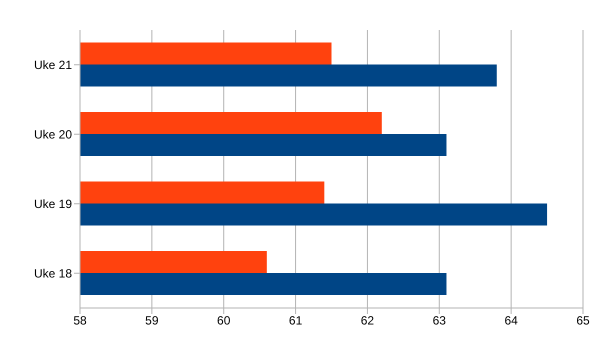  I want to click on y-tick-label: Uke 21, so click(53, 65).